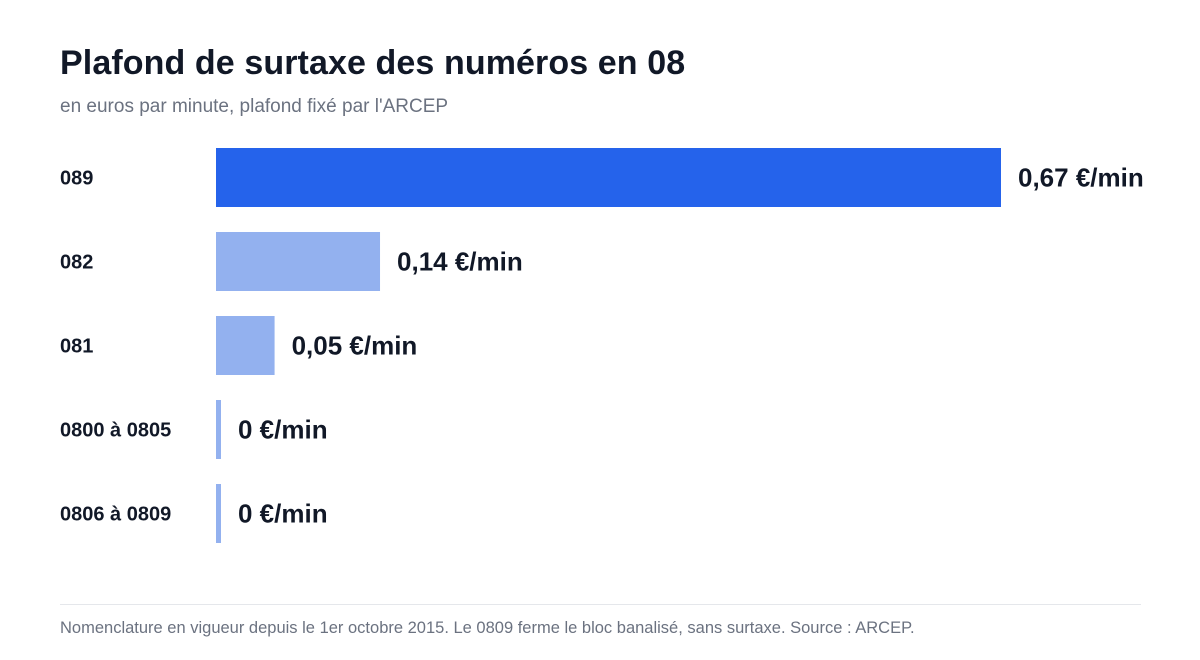  I want to click on bar-row: 089 0,67 €/min, so click(602, 177).